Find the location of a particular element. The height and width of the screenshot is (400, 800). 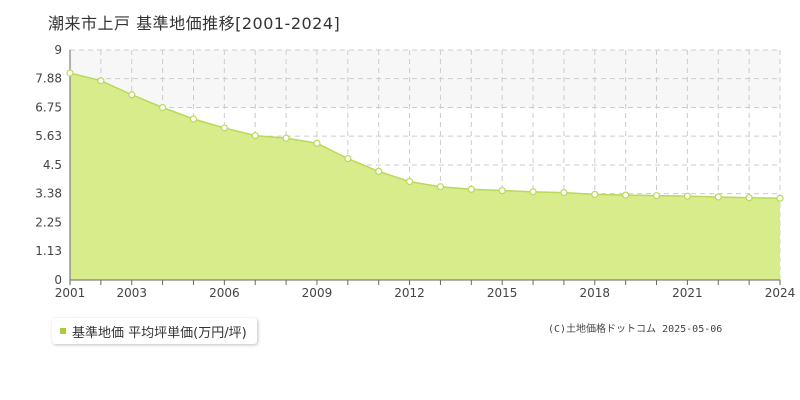

y-tick-labels: 0 1.13 2.25 3.38 4.5 5.63 6.75 7.88 9 is located at coordinates (48, 165).